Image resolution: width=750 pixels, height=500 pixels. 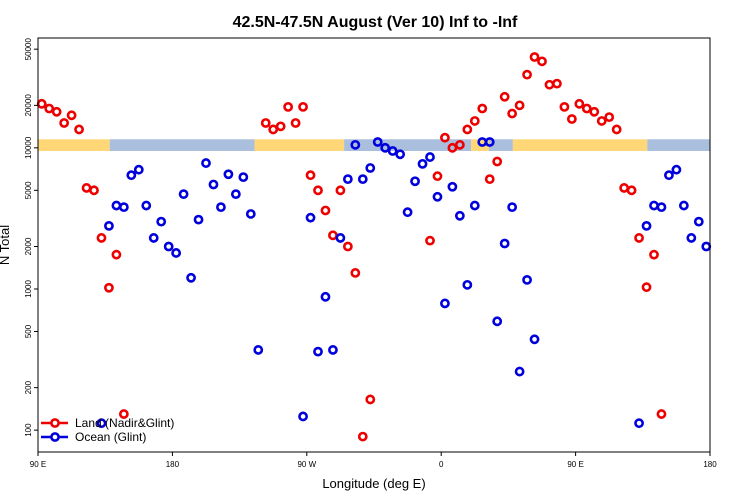 I want to click on y-tick-label: 500, so click(x=28, y=331).